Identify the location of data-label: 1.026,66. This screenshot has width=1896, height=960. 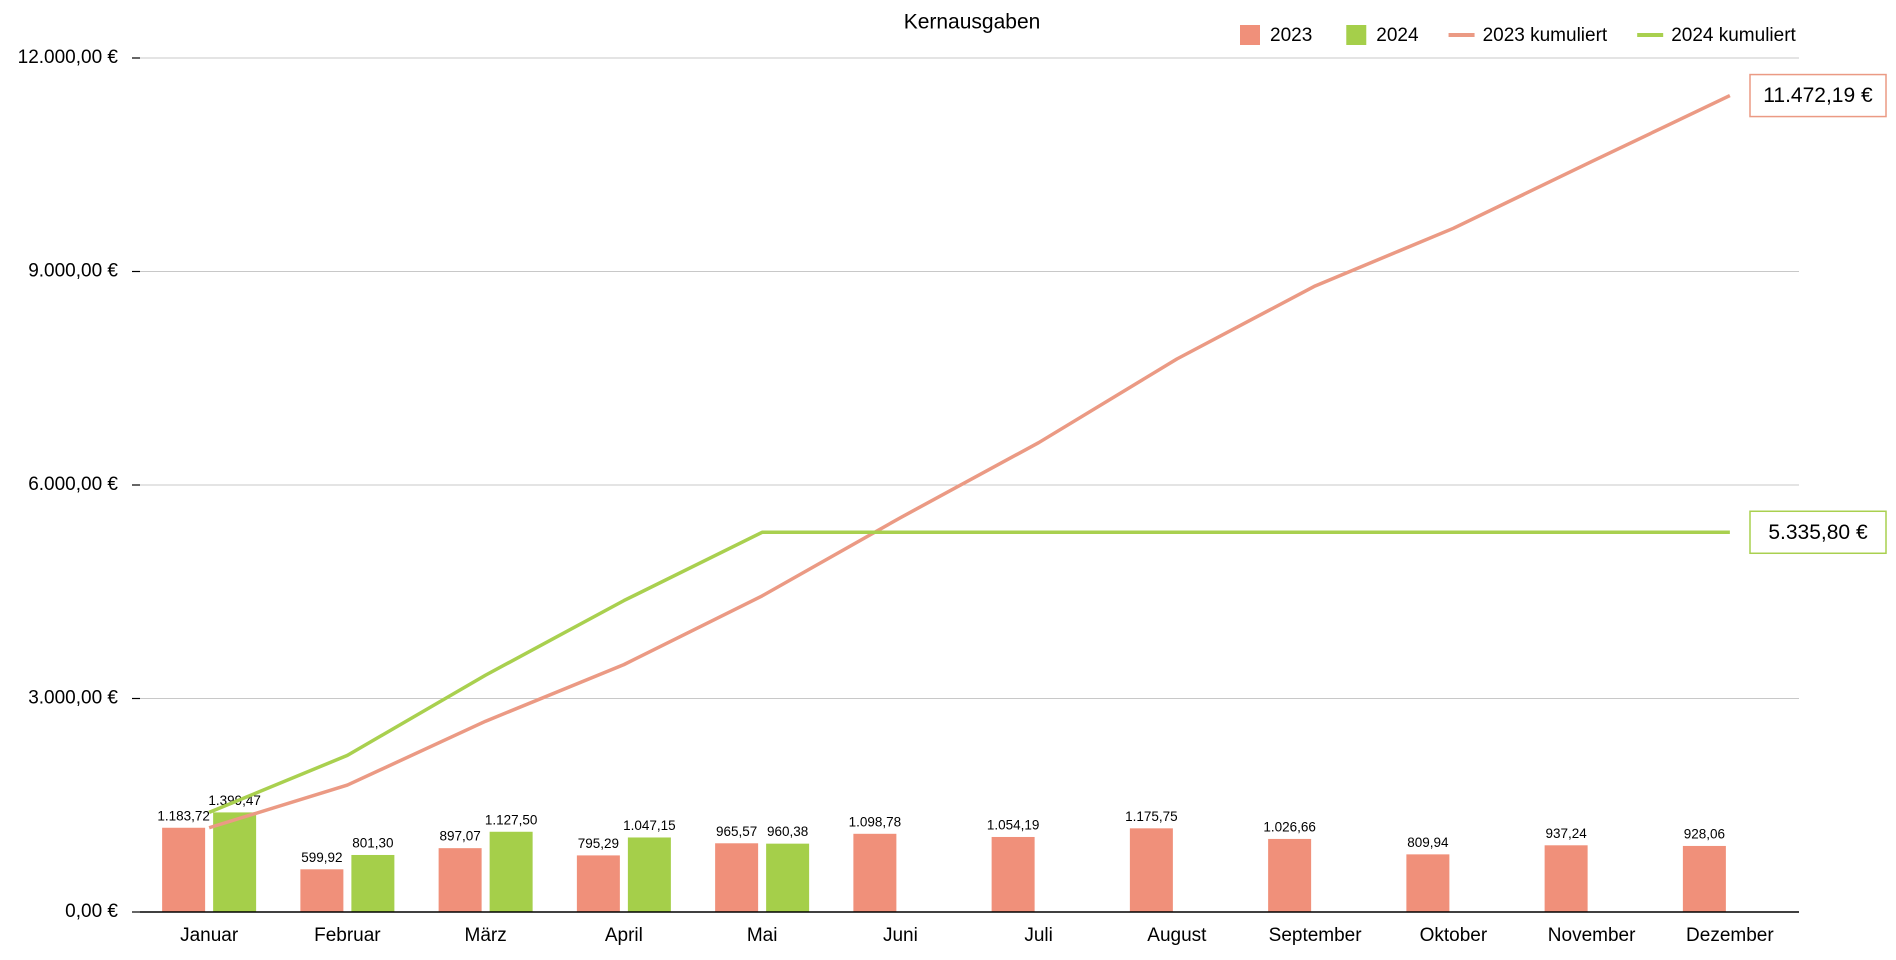
(1289, 826).